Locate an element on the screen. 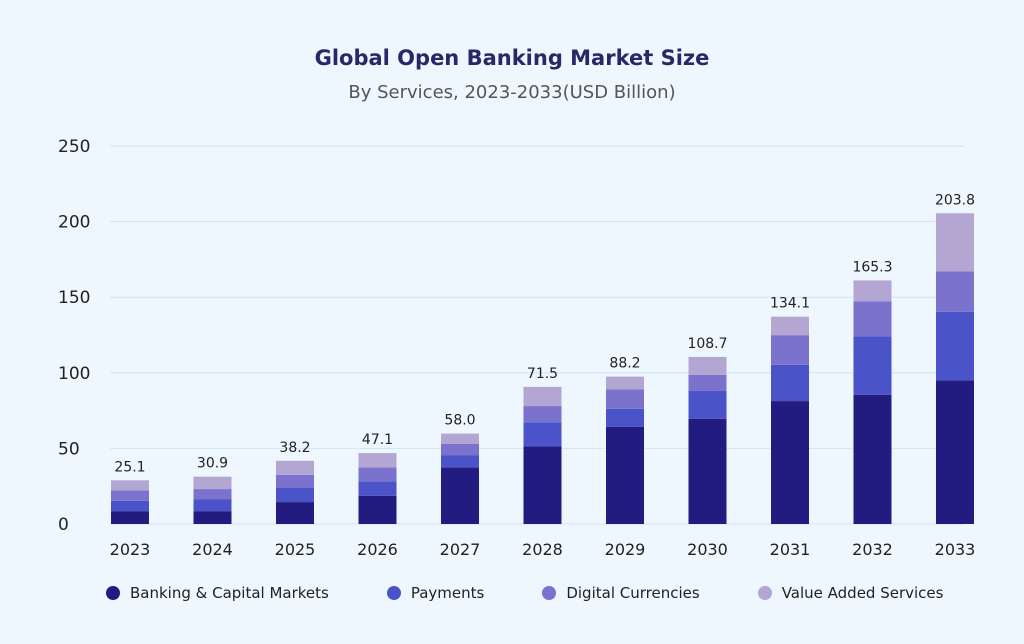 This screenshot has width=1024, height=644. x-tick-label: 2027 is located at coordinates (460, 549).